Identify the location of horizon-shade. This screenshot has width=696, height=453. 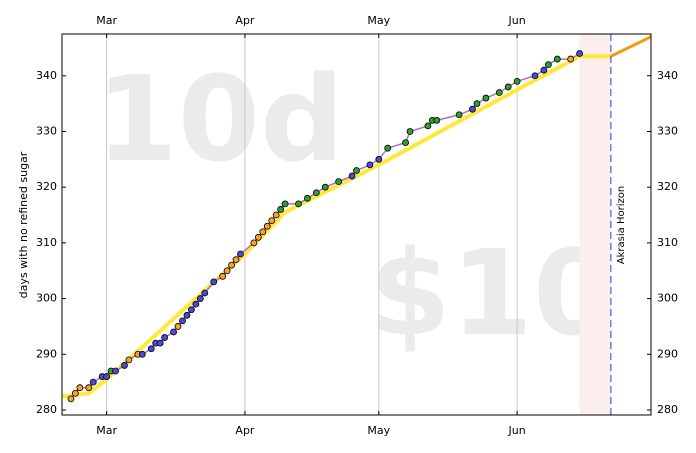
(595, 224).